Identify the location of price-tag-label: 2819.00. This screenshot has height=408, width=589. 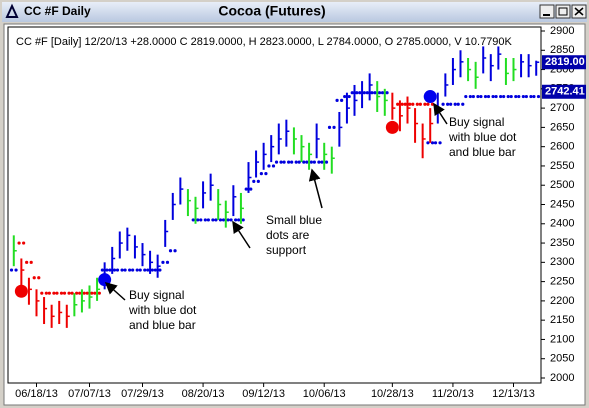
(565, 62).